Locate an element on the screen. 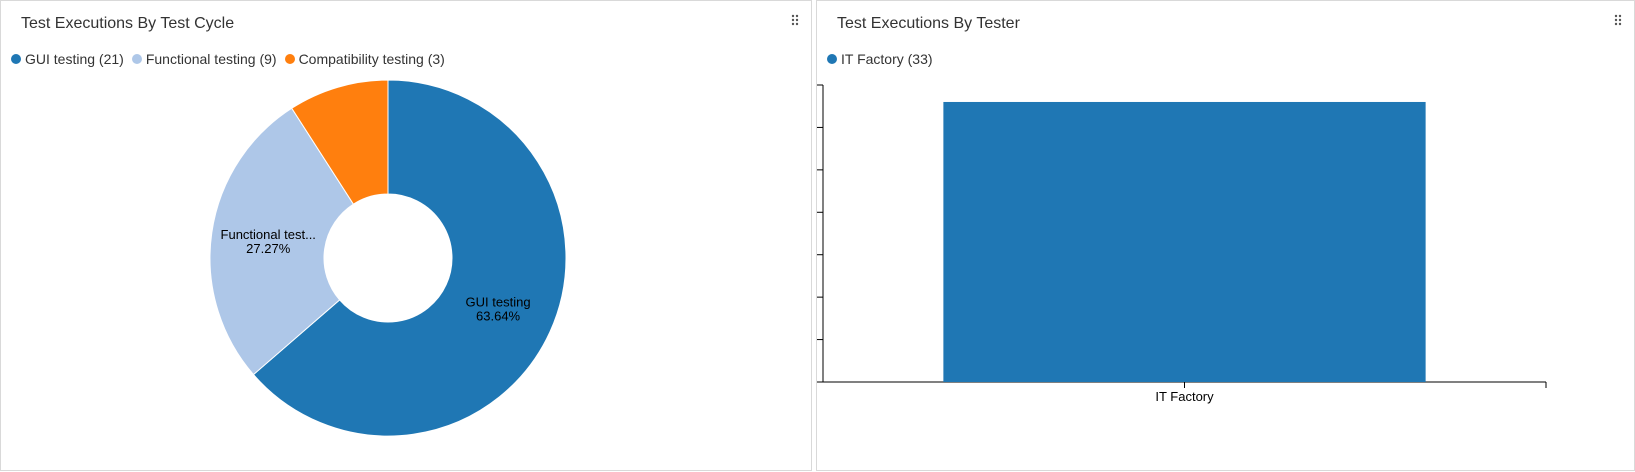 The height and width of the screenshot is (472, 1635). legend-item-it-factory: IT Factory (33) is located at coordinates (880, 59).